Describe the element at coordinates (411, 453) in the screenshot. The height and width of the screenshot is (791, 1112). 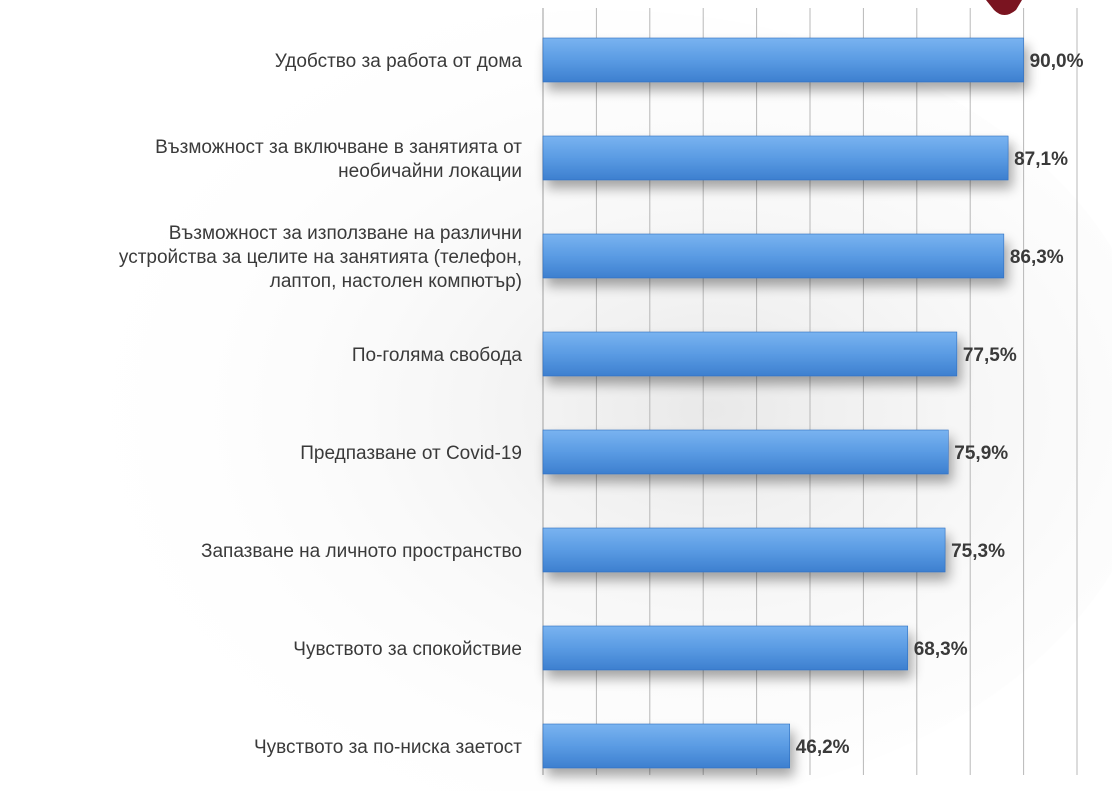
I see `category-label-5: Предпазване от Covid-19` at that location.